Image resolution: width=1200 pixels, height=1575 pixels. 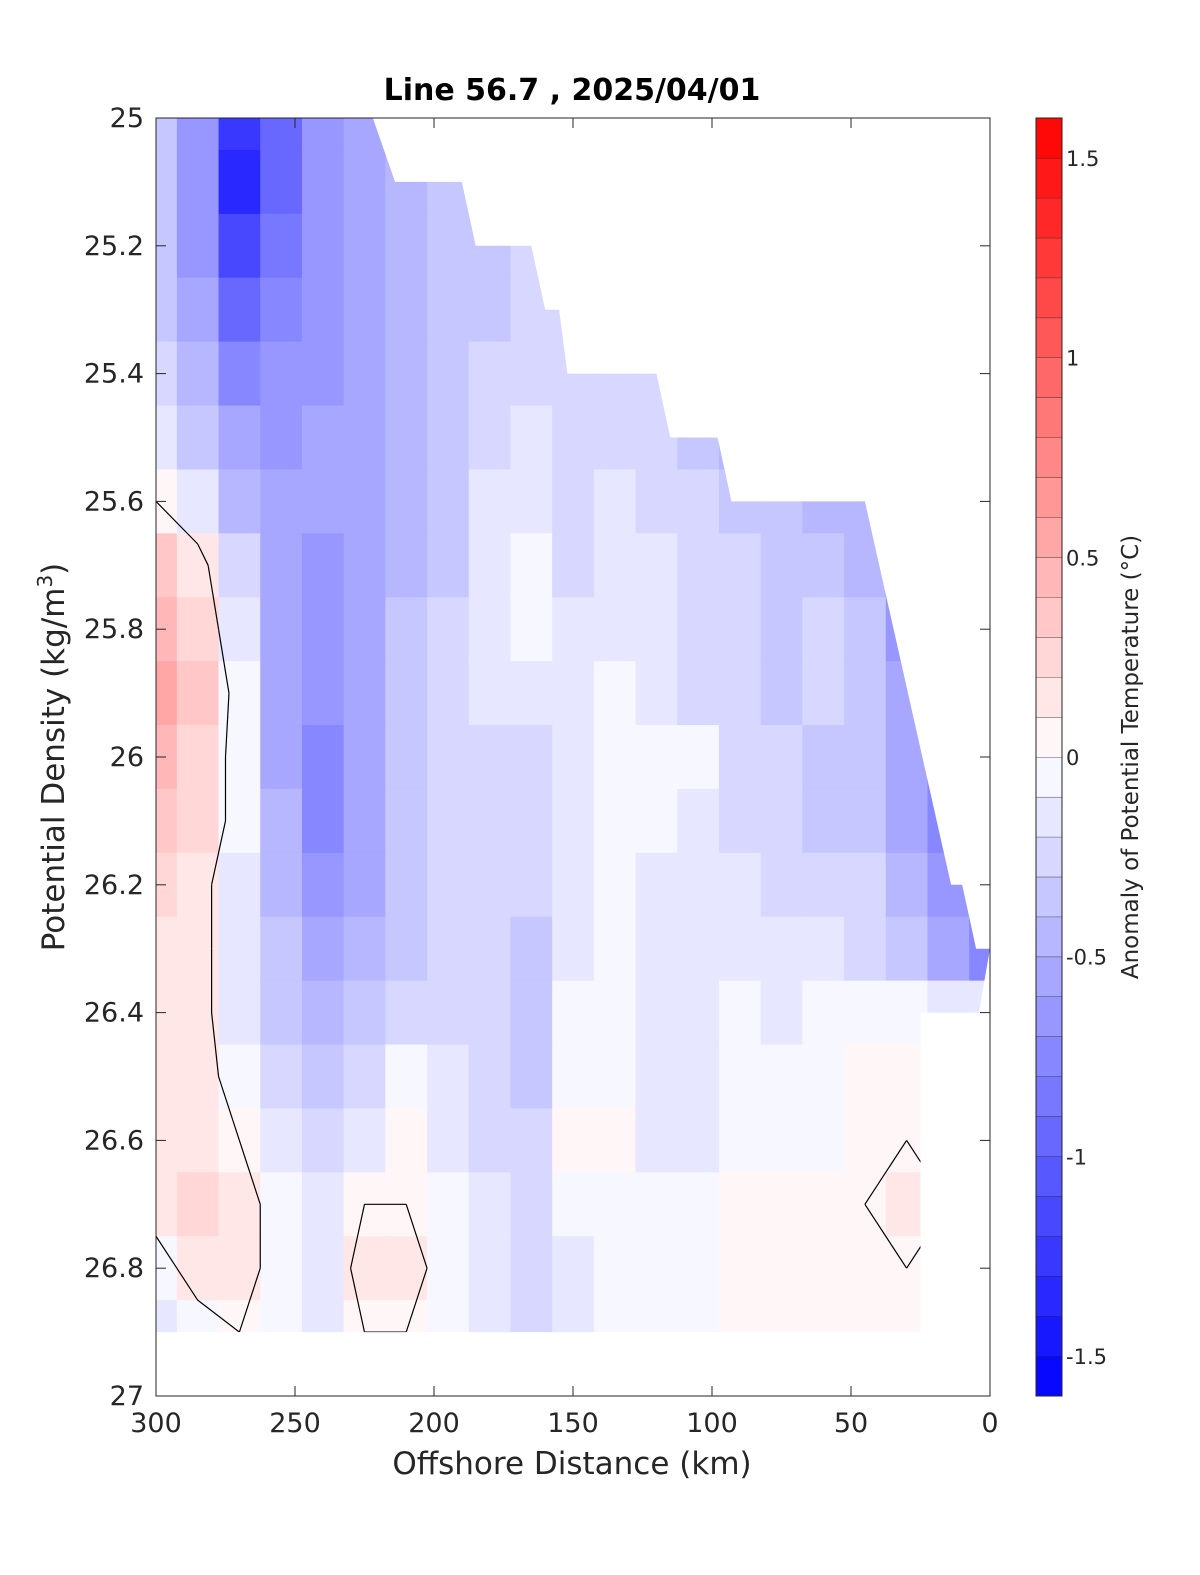 I want to click on colorbar-tick-label: 1, so click(x=1072, y=359).